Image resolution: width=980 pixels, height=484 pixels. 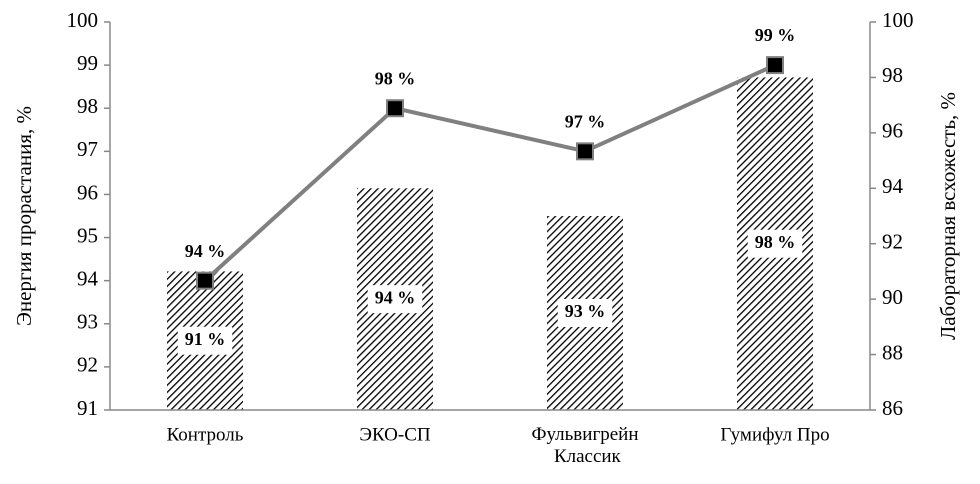 What do you see at coordinates (892, 131) in the screenshot?
I see `y2-tick-label: 96` at bounding box center [892, 131].